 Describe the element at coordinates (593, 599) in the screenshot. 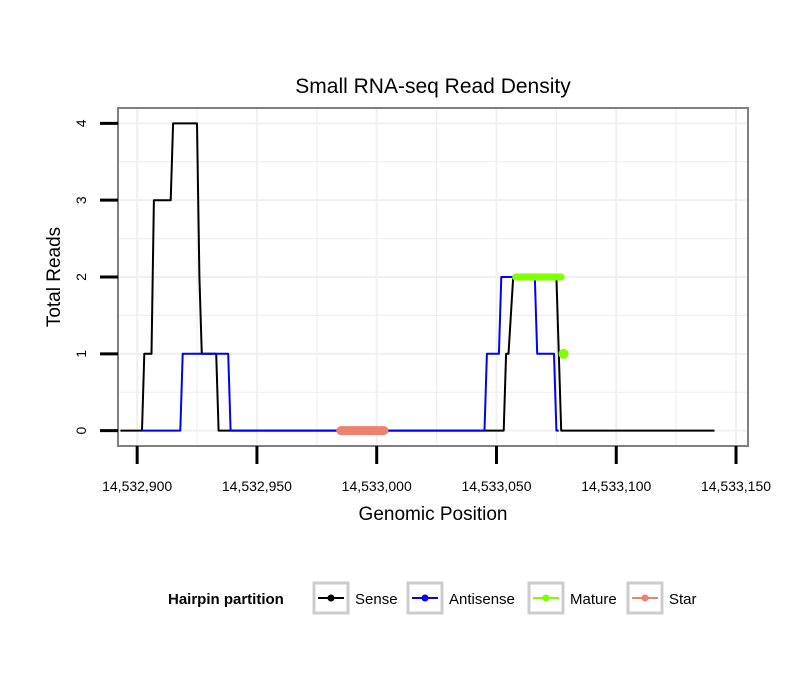

I see `legend-label: Mature` at that location.